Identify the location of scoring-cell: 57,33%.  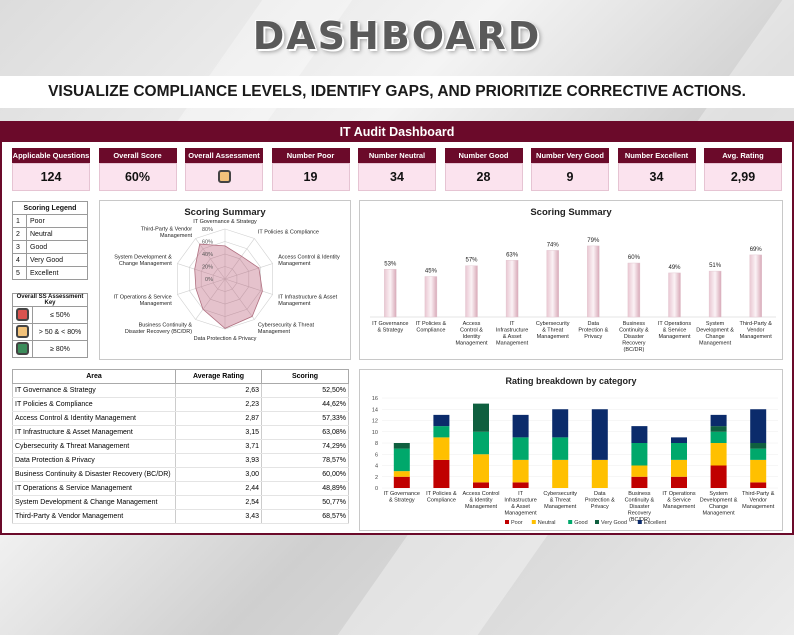
(305, 418).